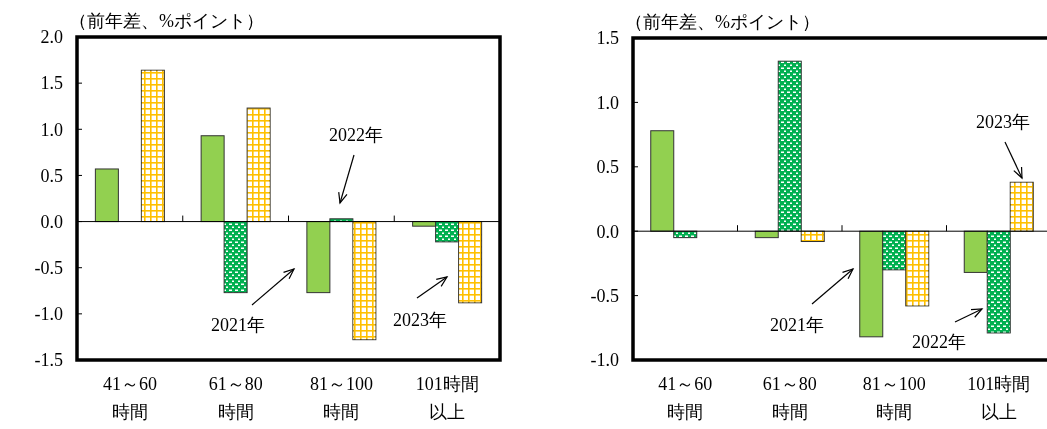  I want to click on bar, so click(106, 195).